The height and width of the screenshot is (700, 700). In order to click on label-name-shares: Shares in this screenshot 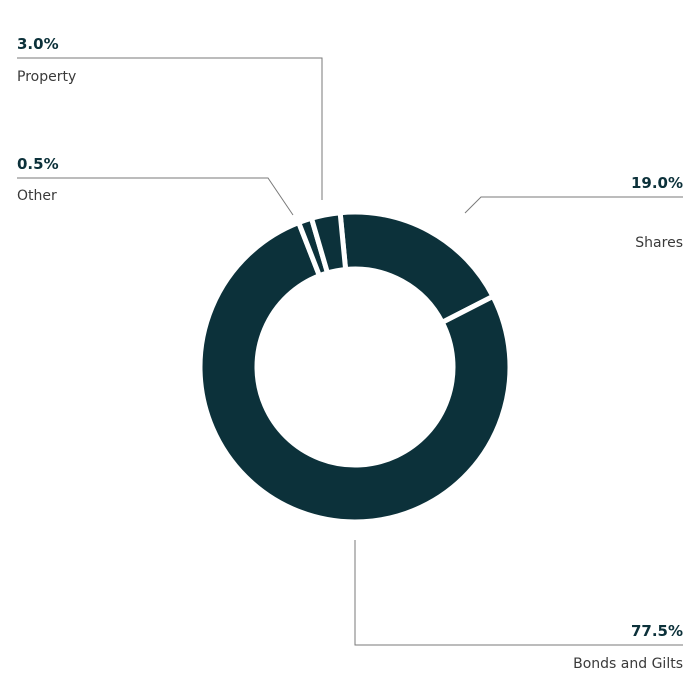, I will do `click(659, 243)`.